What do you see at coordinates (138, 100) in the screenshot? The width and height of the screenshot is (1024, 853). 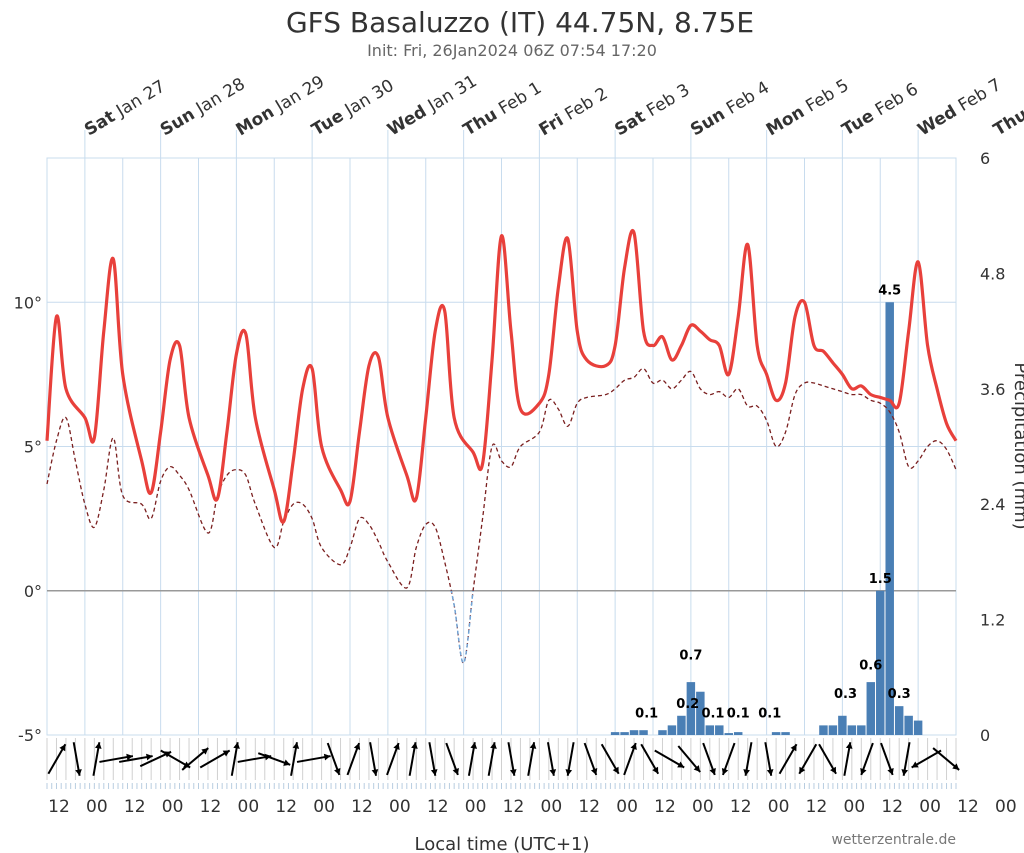 I see `day-date: Jan 27` at bounding box center [138, 100].